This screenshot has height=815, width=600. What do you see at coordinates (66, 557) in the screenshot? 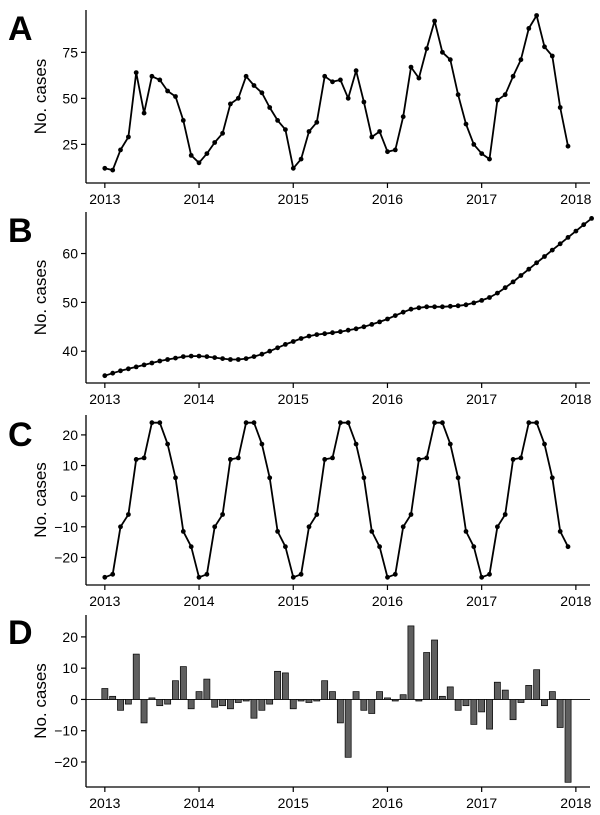
I see `y-tick-label: −20` at bounding box center [66, 557].